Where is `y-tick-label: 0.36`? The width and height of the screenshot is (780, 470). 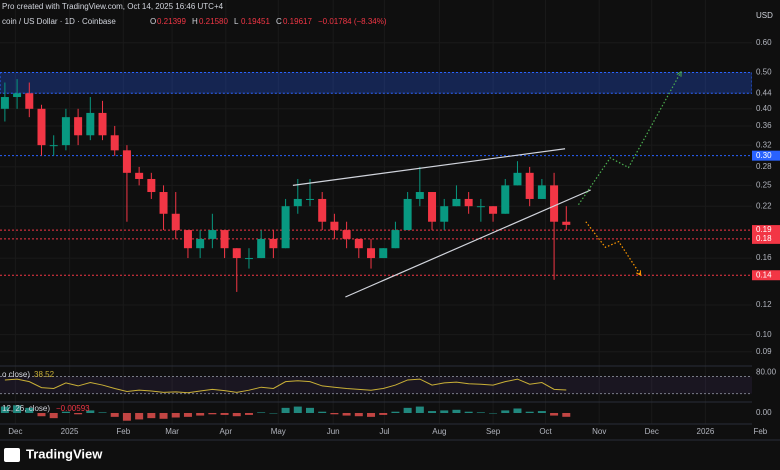 y-tick-label: 0.36 is located at coordinates (764, 125).